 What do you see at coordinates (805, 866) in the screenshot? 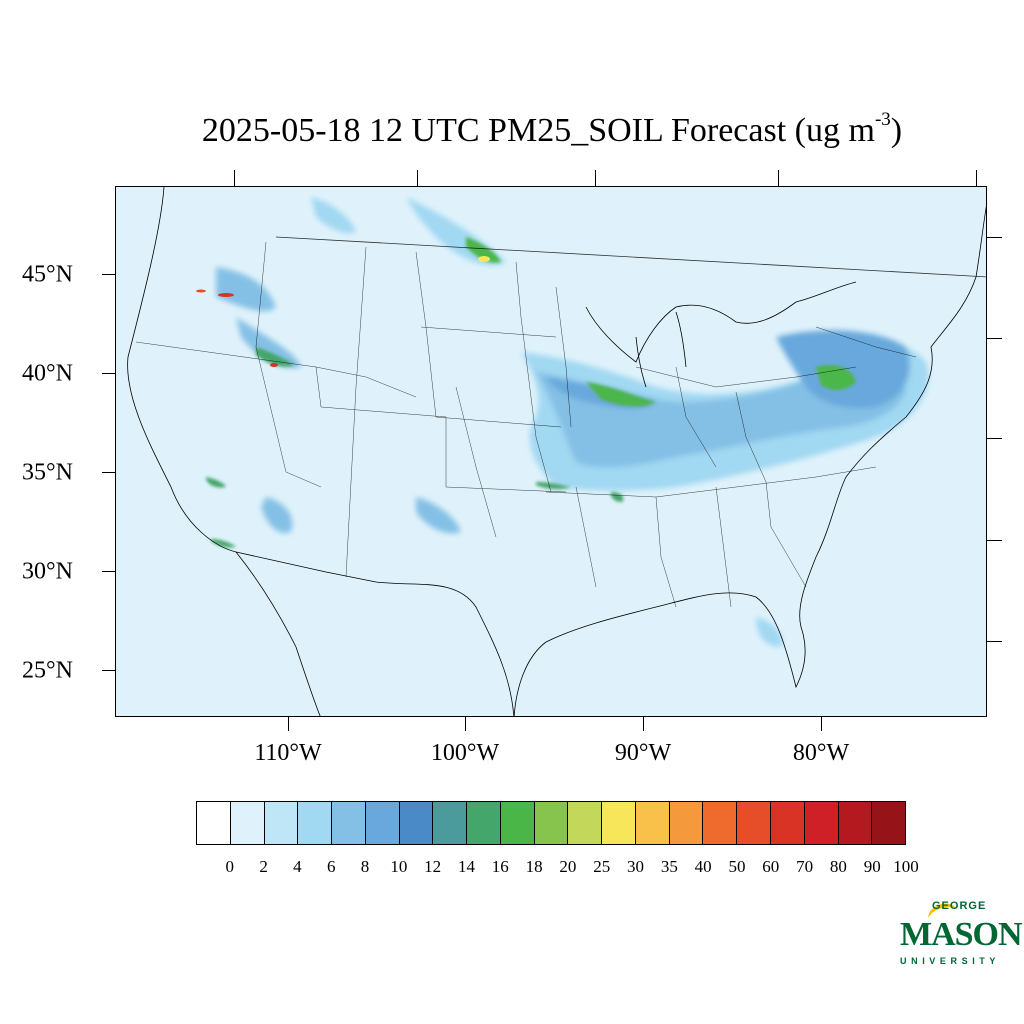
I see `colorbar-label: 70` at bounding box center [805, 866].